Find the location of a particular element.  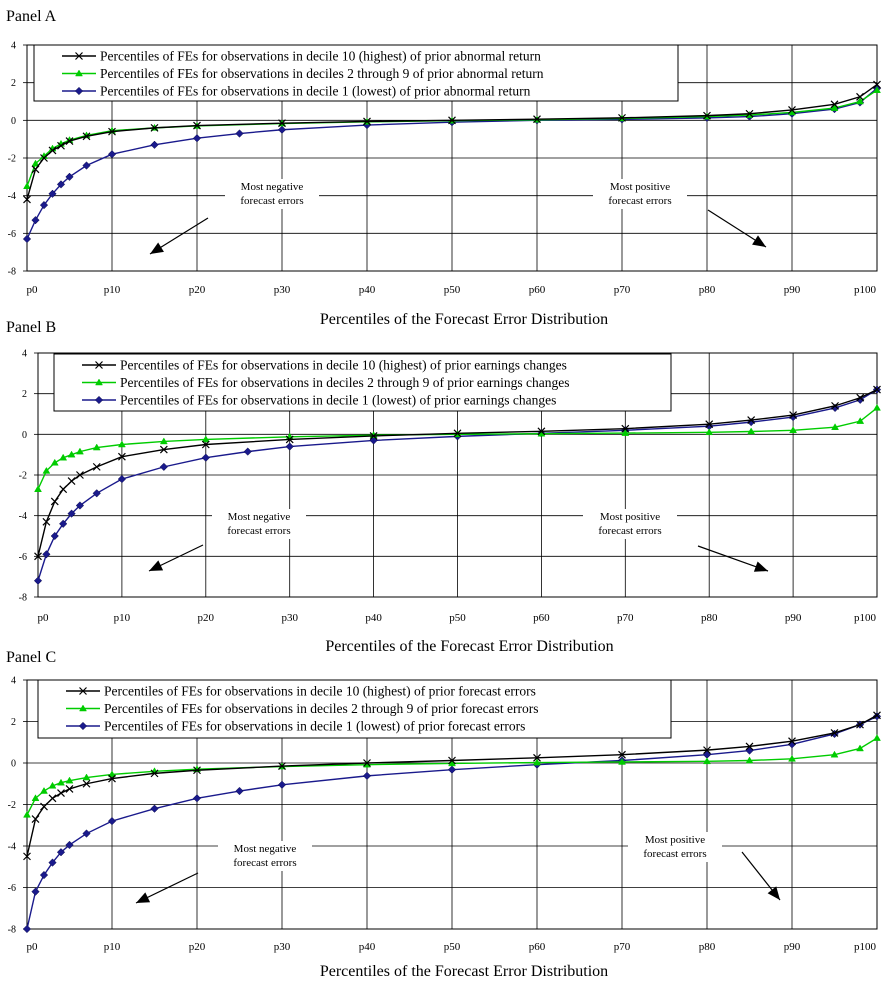

annotation-text: forecast errors is located at coordinates (271, 201).